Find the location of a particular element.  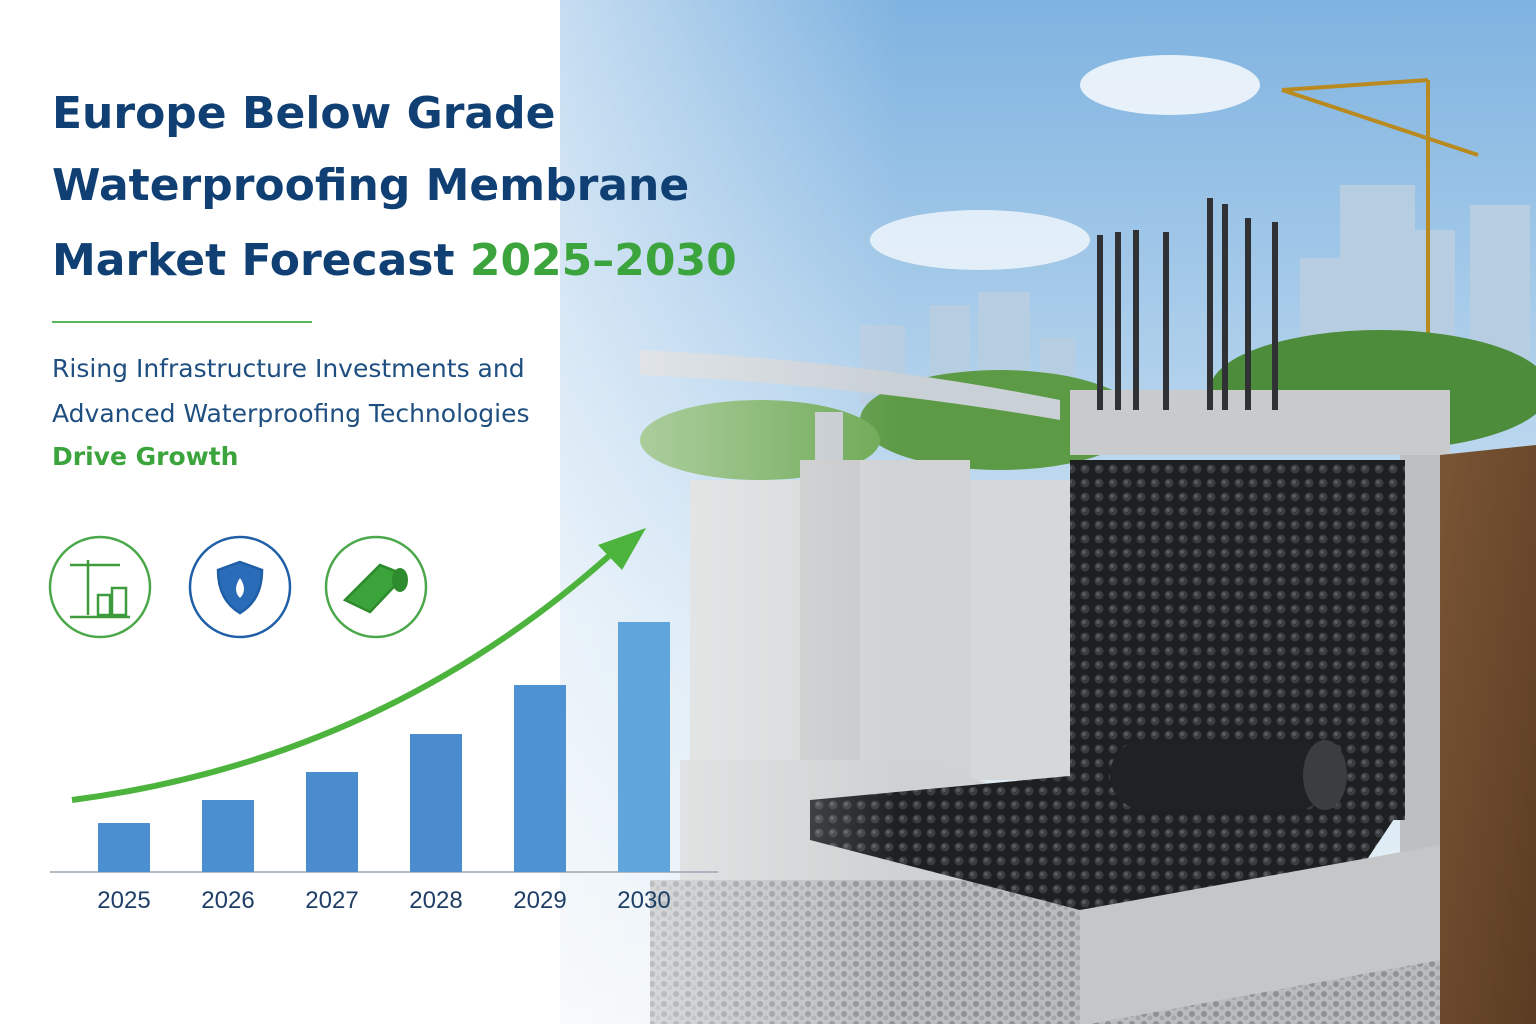

subtitle-line: Advanced Waterproofing Technologies is located at coordinates (291, 413).